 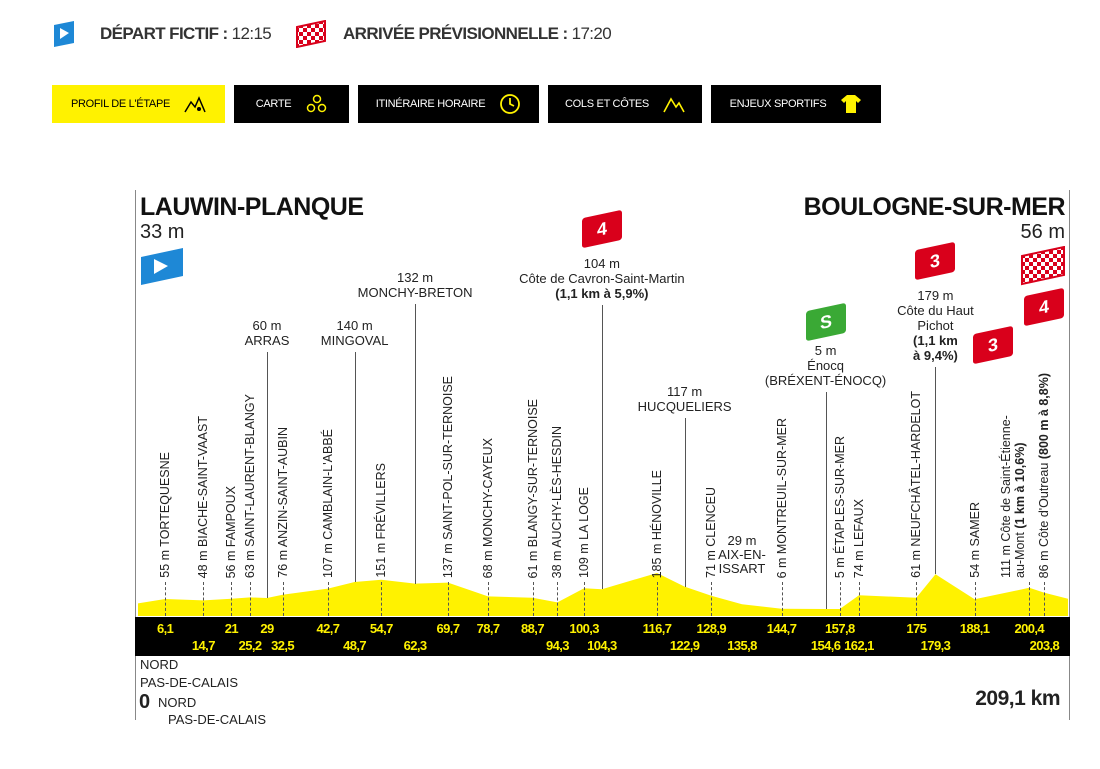 What do you see at coordinates (825, 380) in the screenshot?
I see `waypoint-name2: (BRÉXENT-ÉNOCQ)` at bounding box center [825, 380].